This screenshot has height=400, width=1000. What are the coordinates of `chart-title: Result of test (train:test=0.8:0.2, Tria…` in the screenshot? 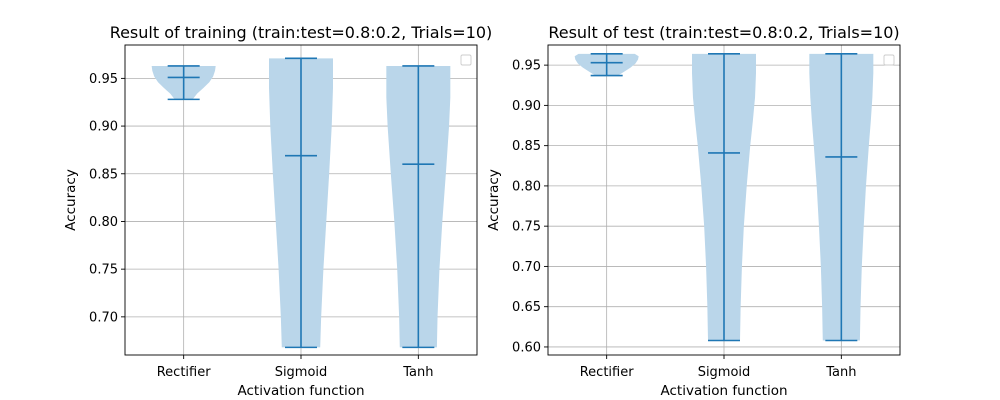 It's located at (723, 32).